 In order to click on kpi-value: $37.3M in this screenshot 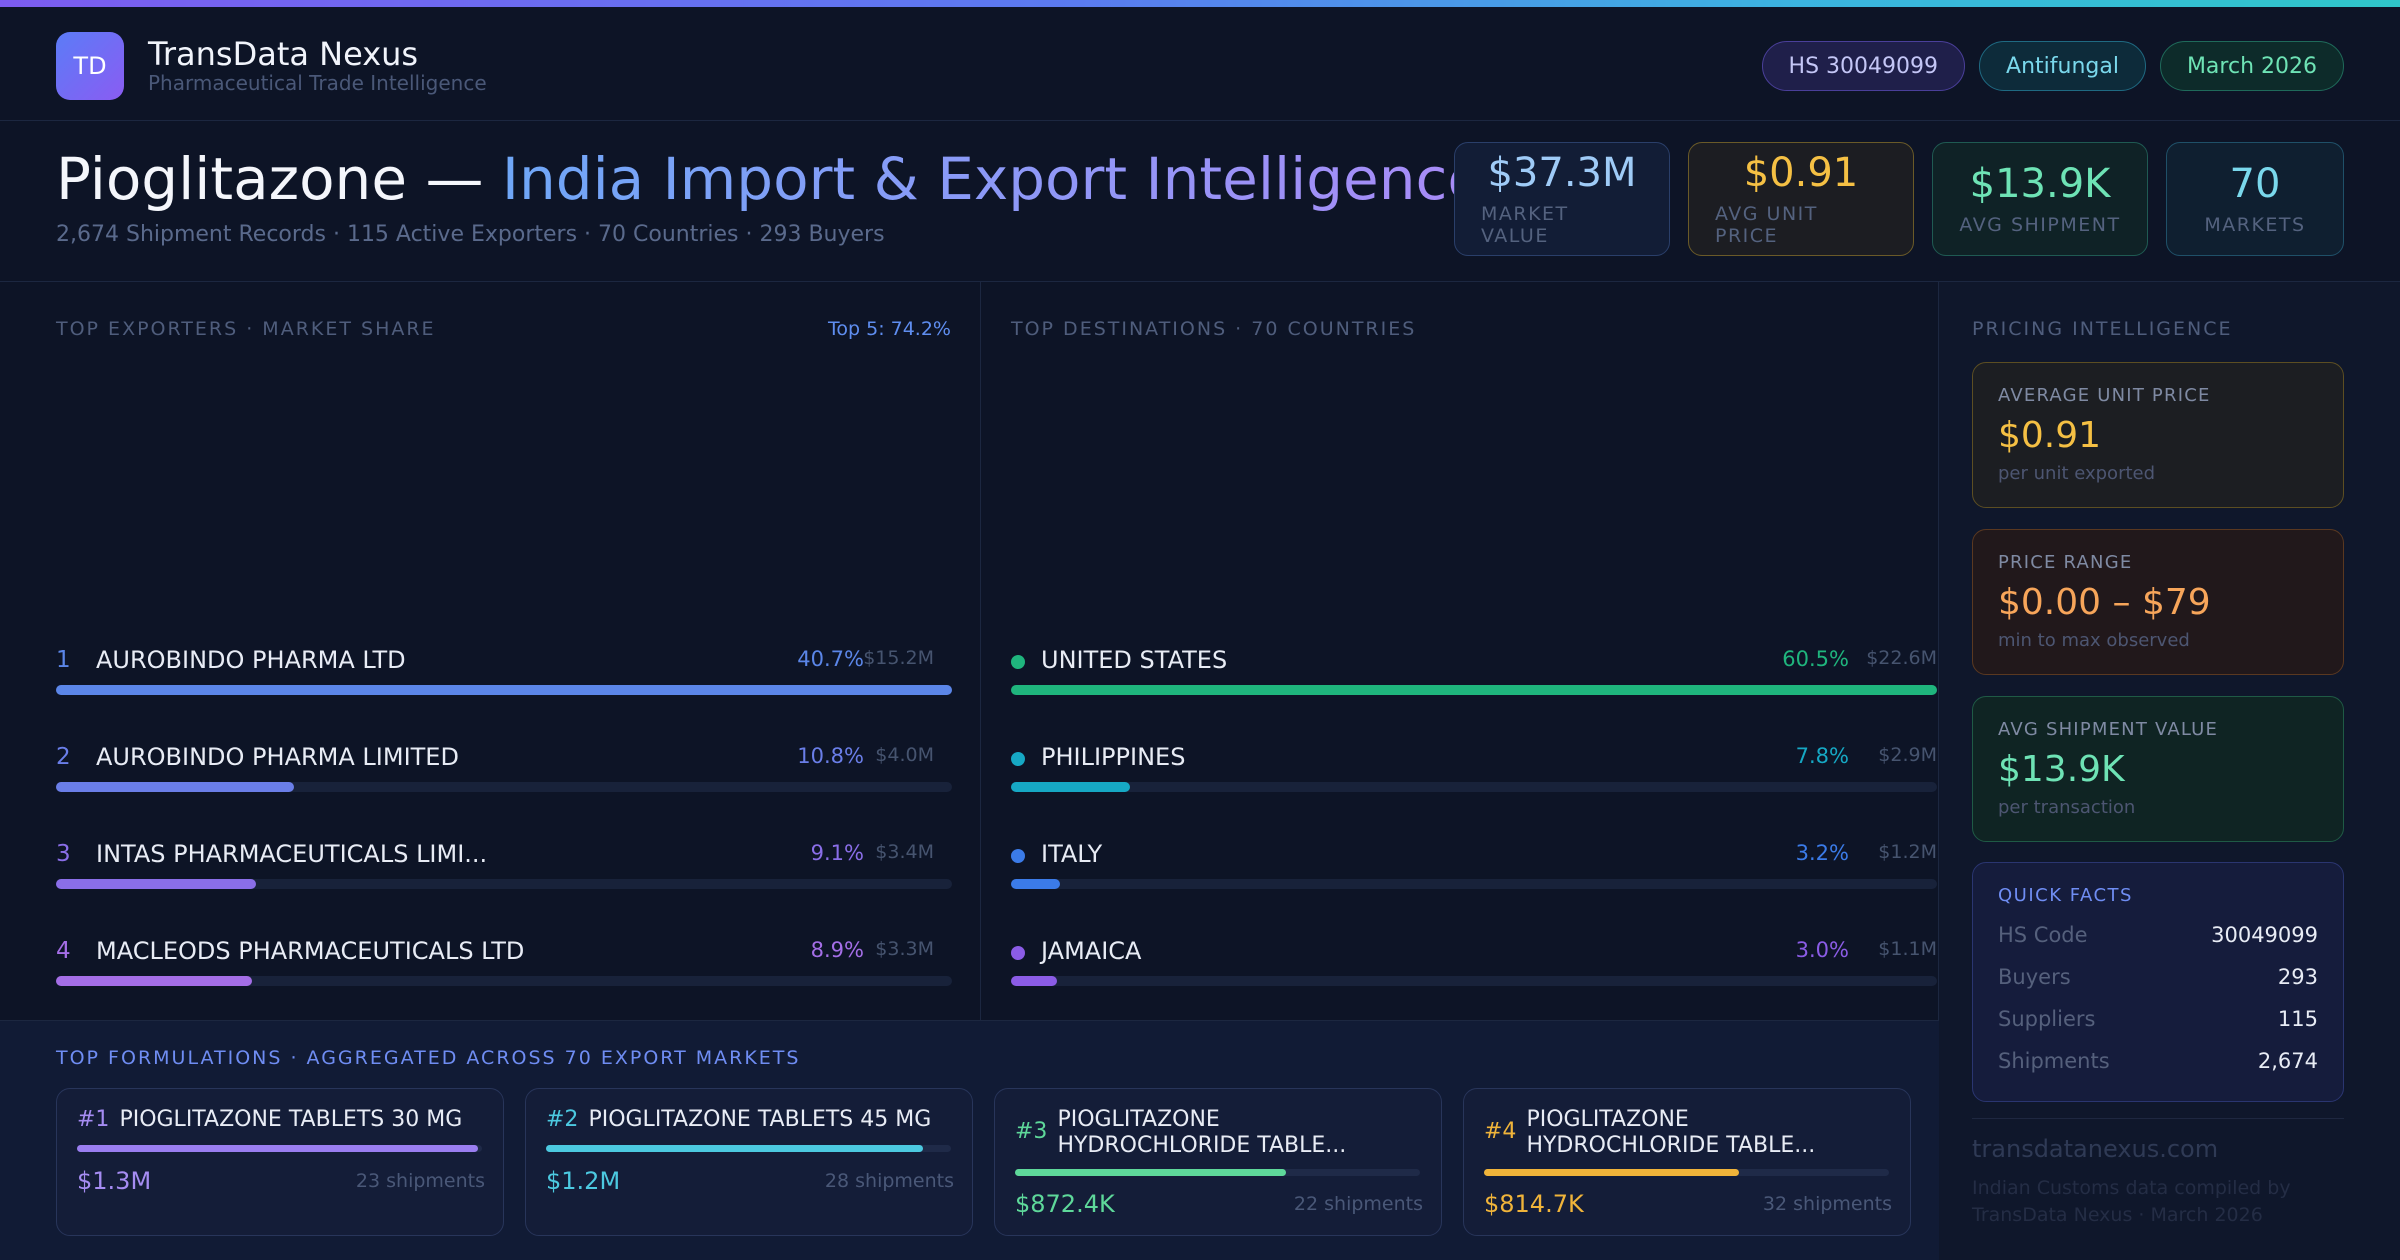, I will do `click(1562, 173)`.